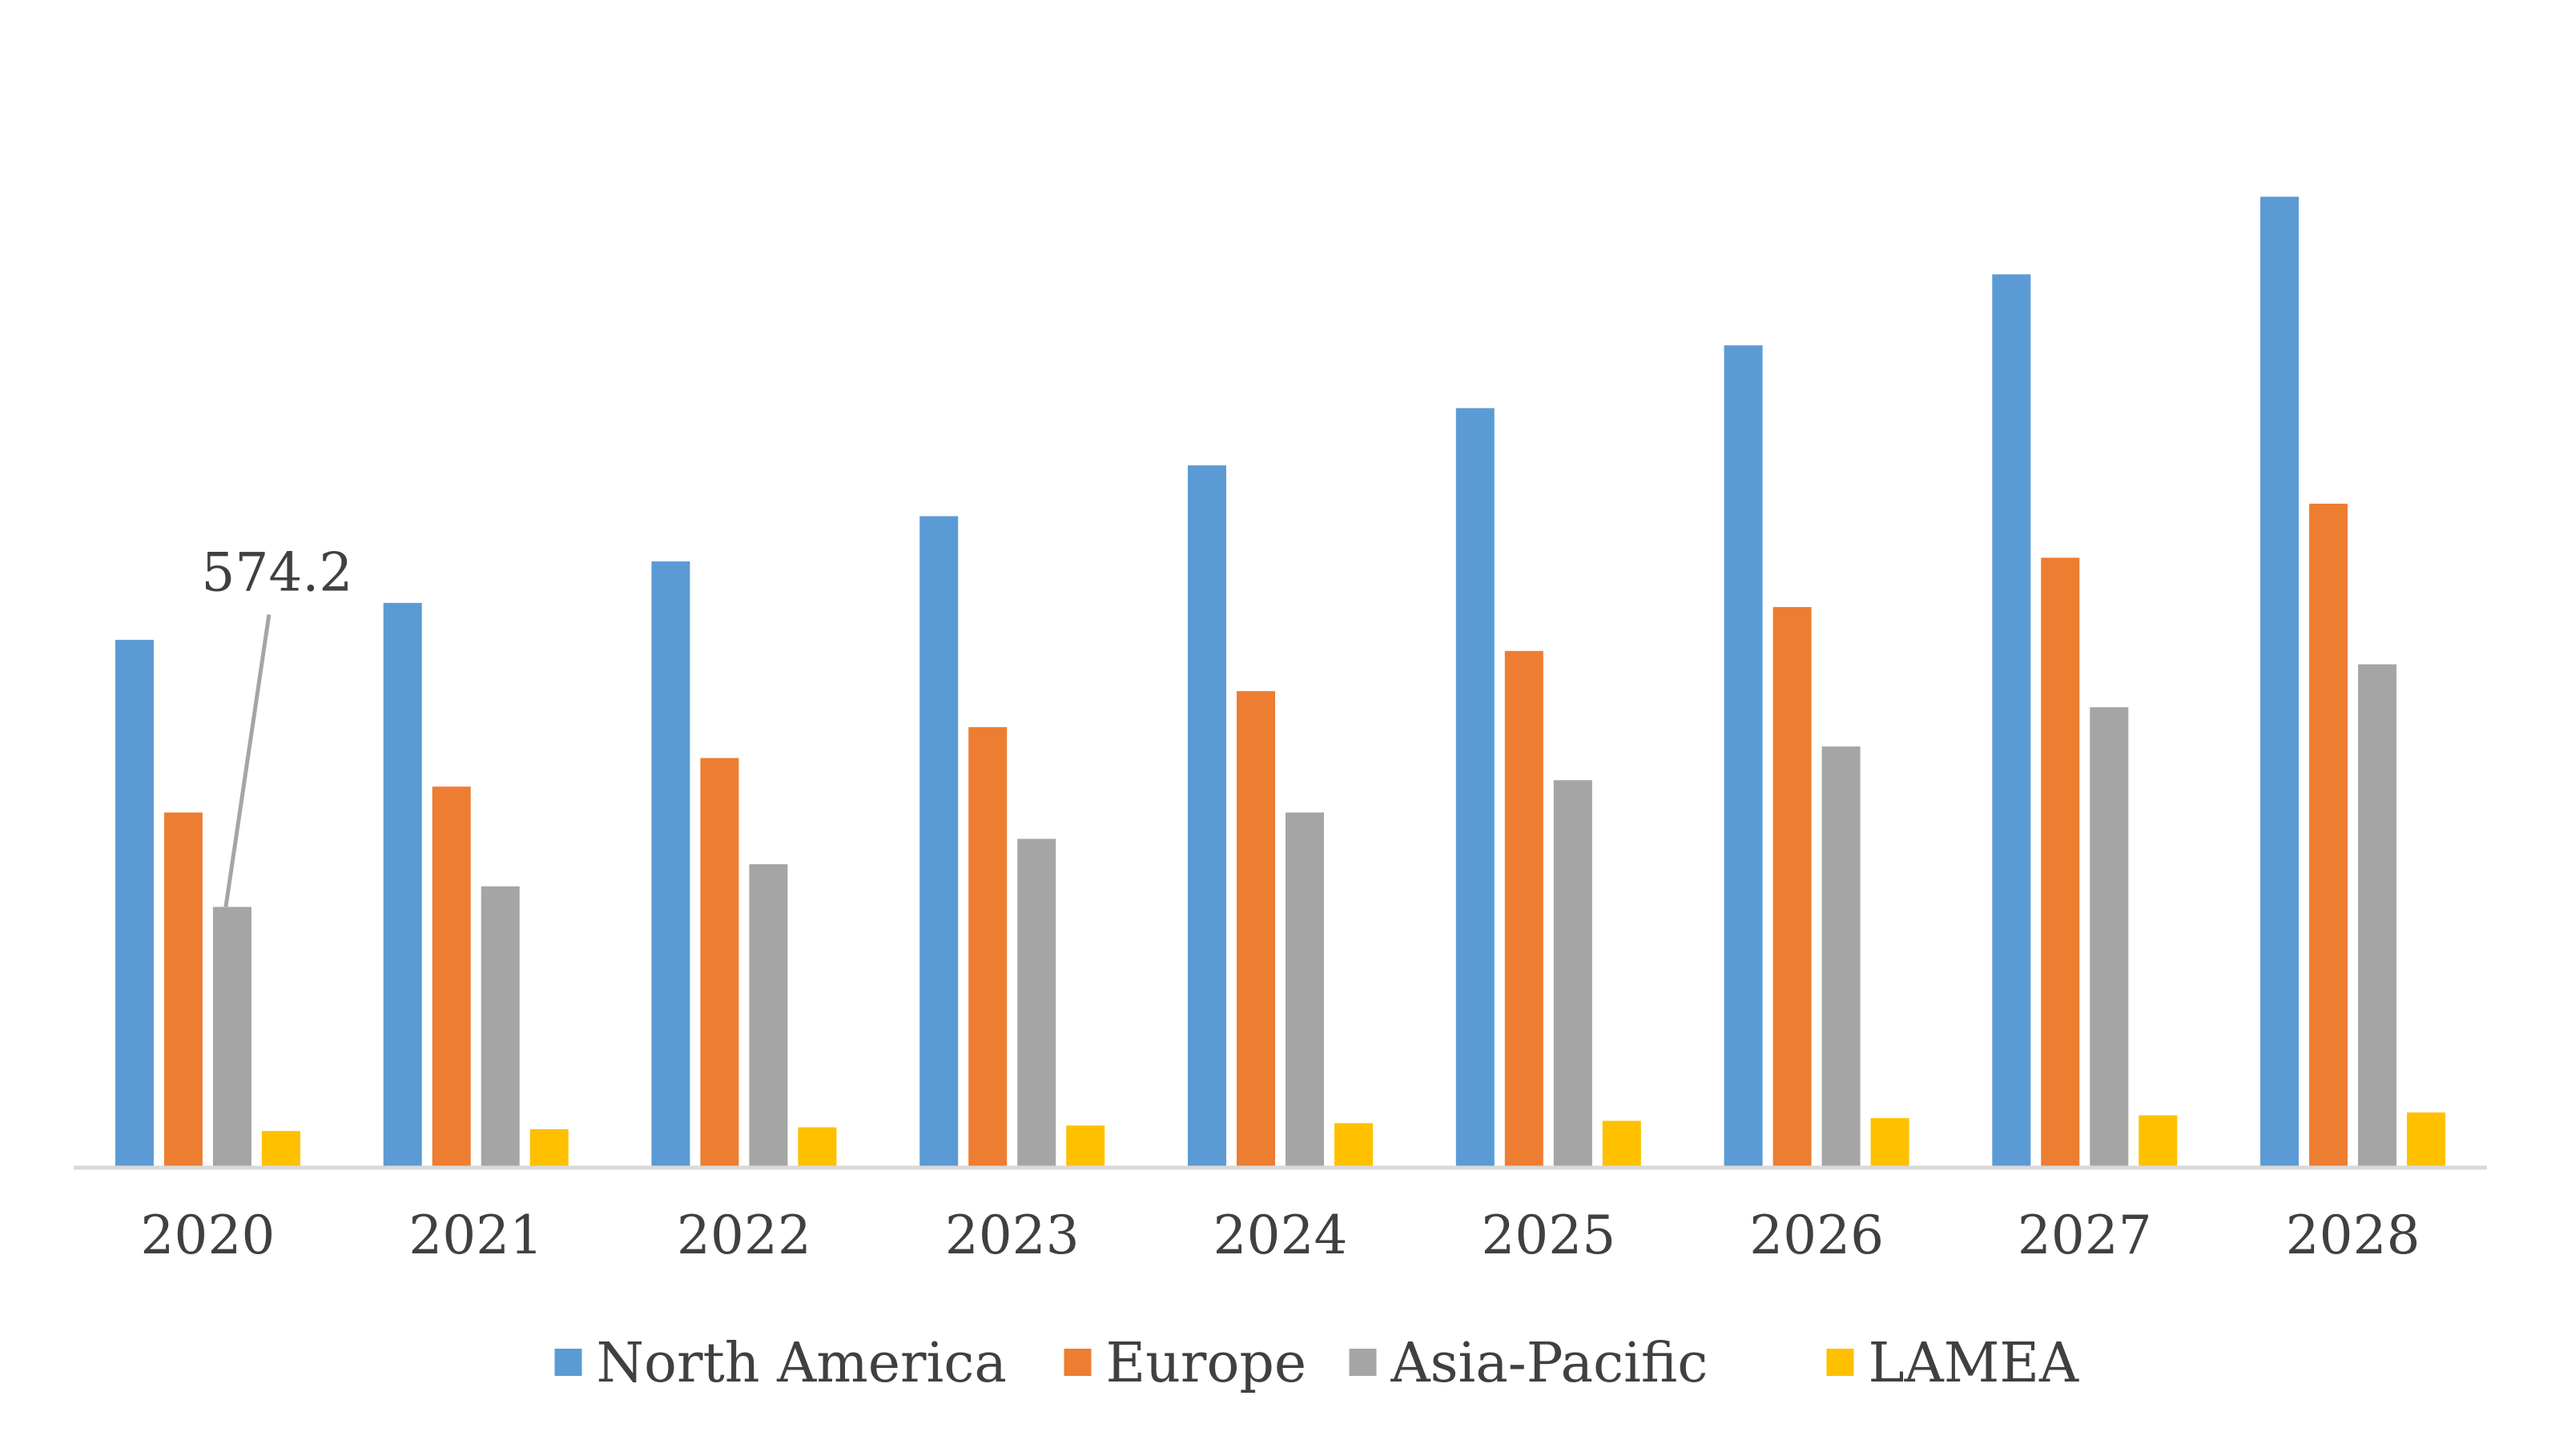 This screenshot has height=1456, width=2551. Describe the element at coordinates (1305, 989) in the screenshot. I see `bar-asia-pacific-2024` at that location.